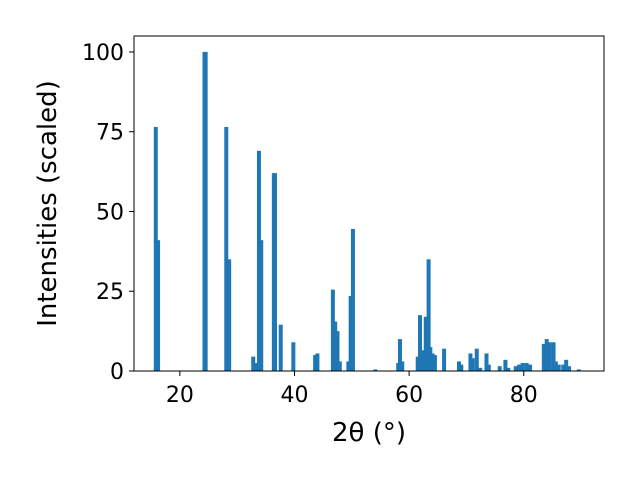  What do you see at coordinates (180, 395) in the screenshot?
I see `x-tick-label: 20` at bounding box center [180, 395].